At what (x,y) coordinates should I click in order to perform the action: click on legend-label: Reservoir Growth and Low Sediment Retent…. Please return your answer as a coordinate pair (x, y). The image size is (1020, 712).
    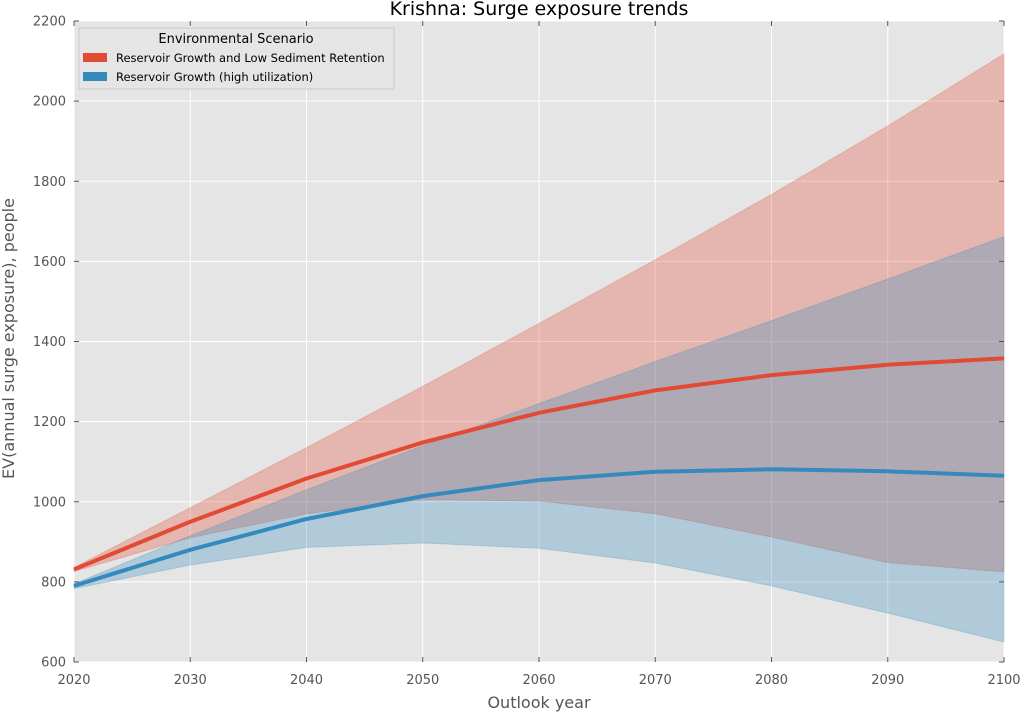
    Looking at the image, I should click on (250, 58).